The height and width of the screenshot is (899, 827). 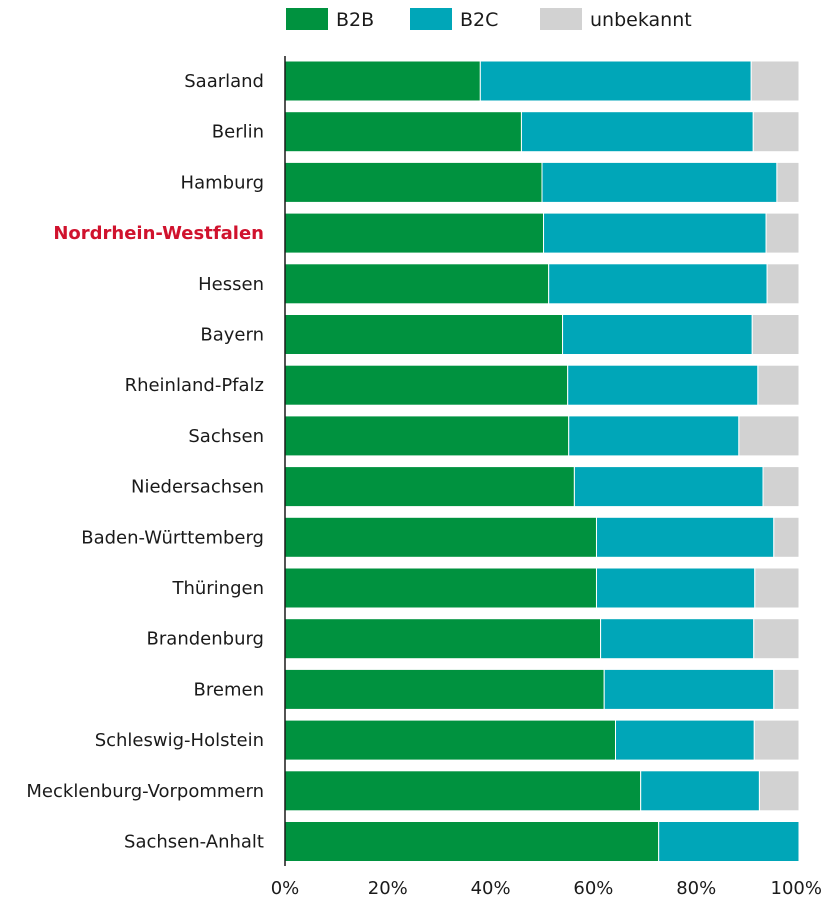 I want to click on legend-label-b2b: B2B, so click(x=355, y=20).